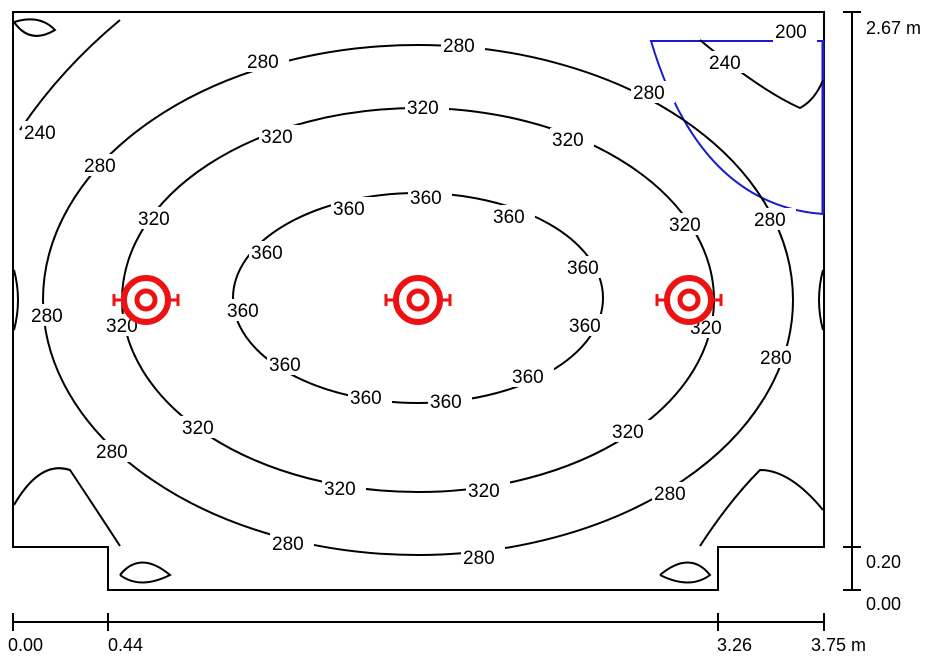  Describe the element at coordinates (883, 604) in the screenshot. I see `y-dim-label: 0.00` at that location.